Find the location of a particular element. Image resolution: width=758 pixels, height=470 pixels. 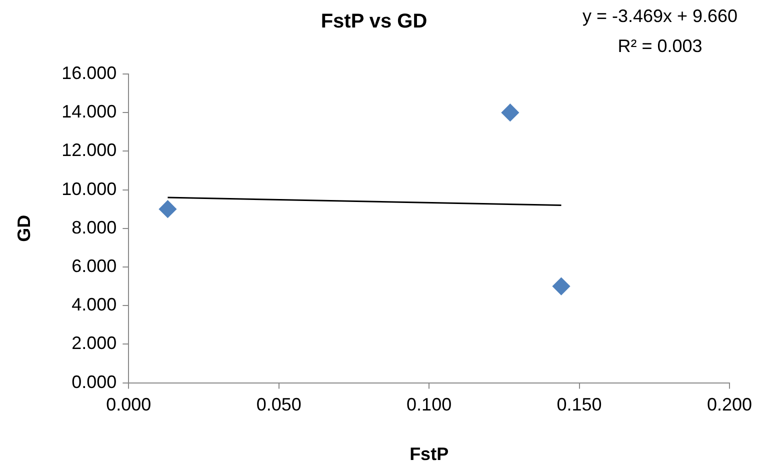

y-tick-label: 0.000 is located at coordinates (94, 382).